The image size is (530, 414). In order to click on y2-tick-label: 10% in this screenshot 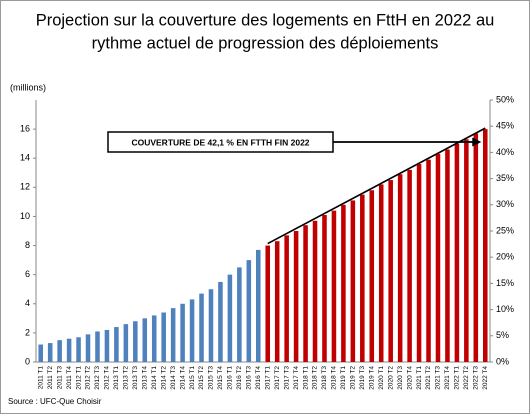, I will do `click(505, 309)`.